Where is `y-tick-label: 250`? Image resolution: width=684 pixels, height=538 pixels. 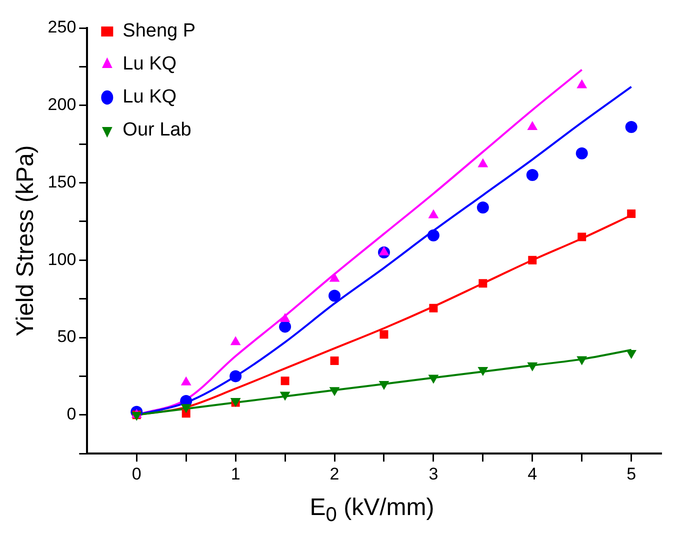 y-tick-label: 250 is located at coordinates (62, 27).